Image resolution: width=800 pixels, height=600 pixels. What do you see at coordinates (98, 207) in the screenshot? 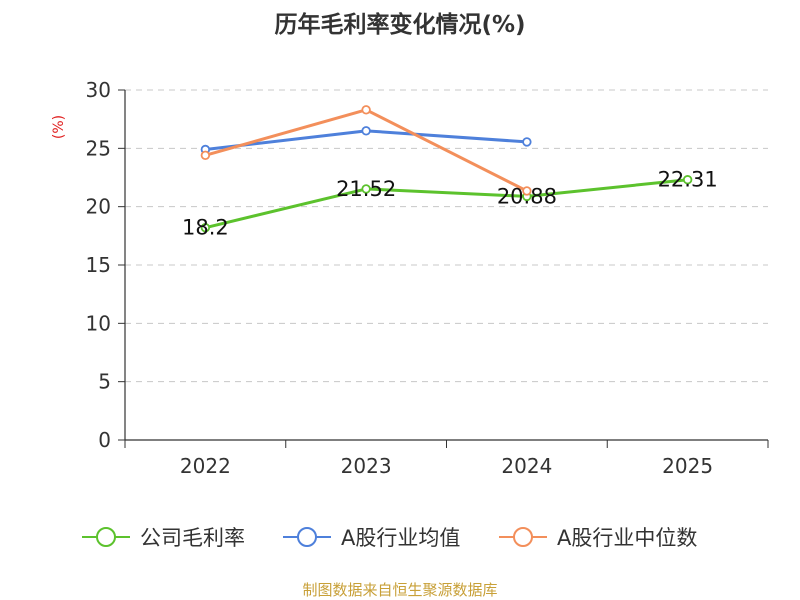
I see `y-tick-label: 20` at bounding box center [98, 207].